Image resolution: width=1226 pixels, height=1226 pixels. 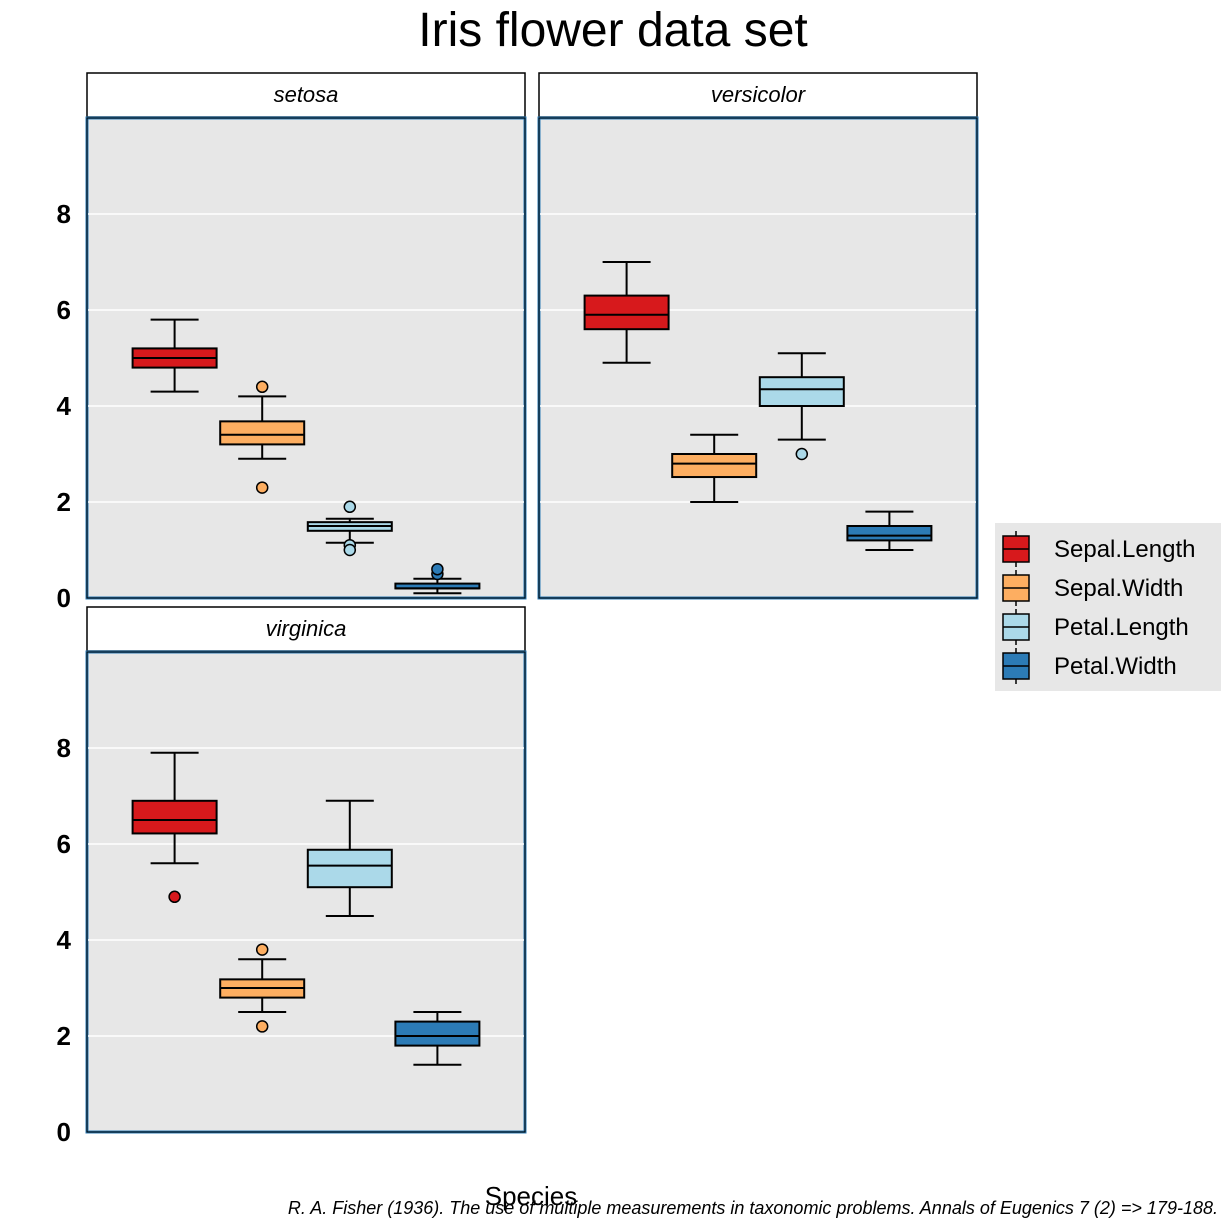 I want to click on legend-background, so click(x=1108, y=607).